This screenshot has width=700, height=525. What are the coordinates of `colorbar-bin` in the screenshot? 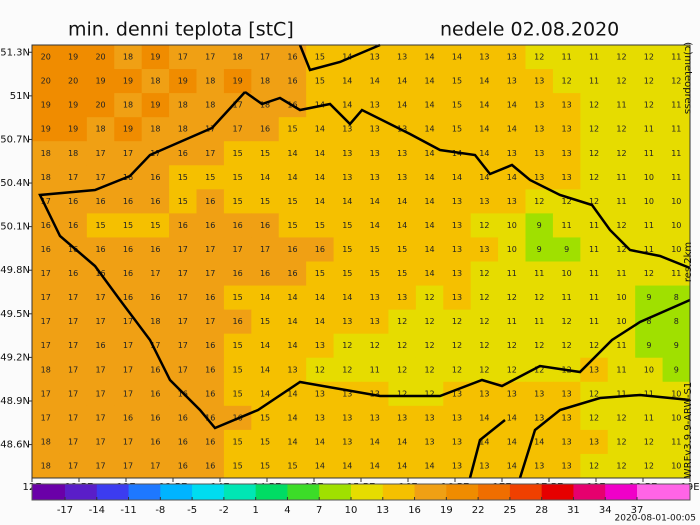 It's located at (176, 492).